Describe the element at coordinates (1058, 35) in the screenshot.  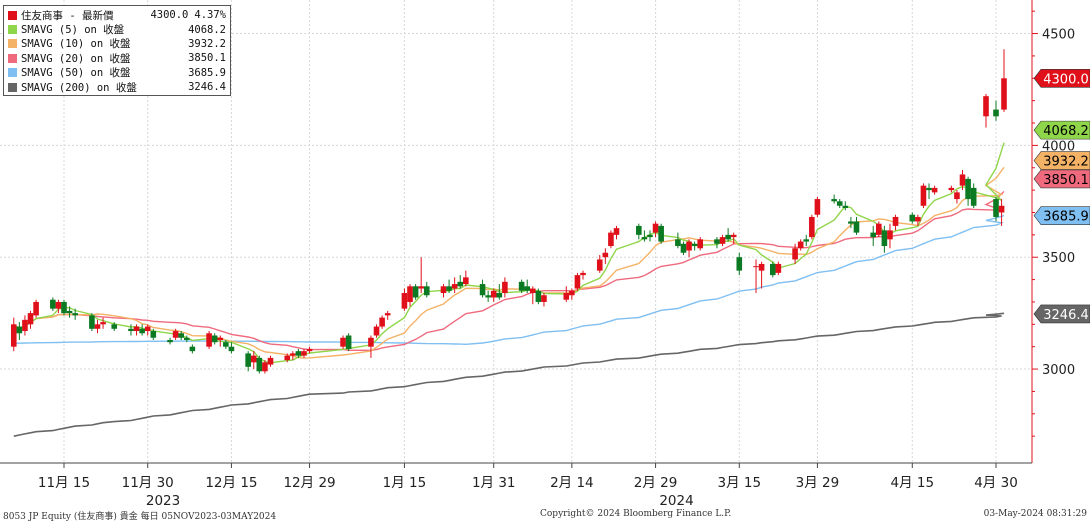
I see `y-tick-label: 4500` at that location.